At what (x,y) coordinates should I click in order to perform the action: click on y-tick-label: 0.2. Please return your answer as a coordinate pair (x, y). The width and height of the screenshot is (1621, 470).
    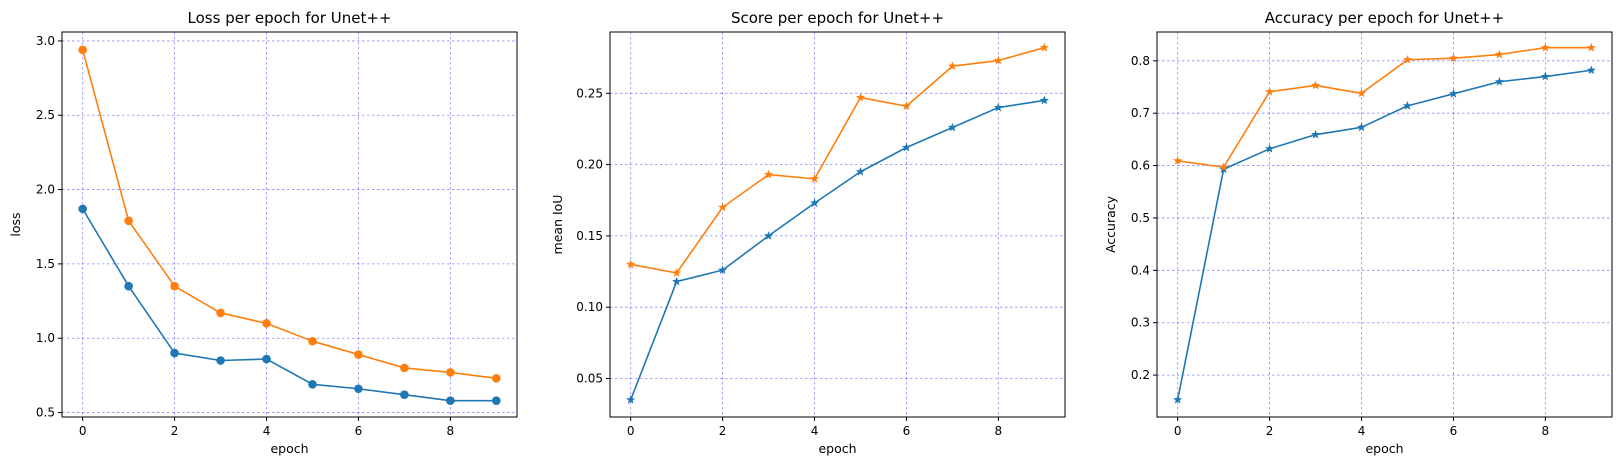
    Looking at the image, I should click on (1140, 375).